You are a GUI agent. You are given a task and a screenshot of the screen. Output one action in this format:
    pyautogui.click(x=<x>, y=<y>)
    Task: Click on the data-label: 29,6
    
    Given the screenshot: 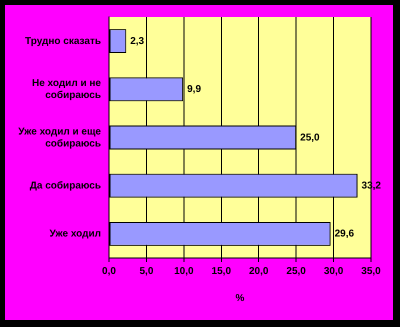 What is the action you would take?
    pyautogui.click(x=344, y=234)
    